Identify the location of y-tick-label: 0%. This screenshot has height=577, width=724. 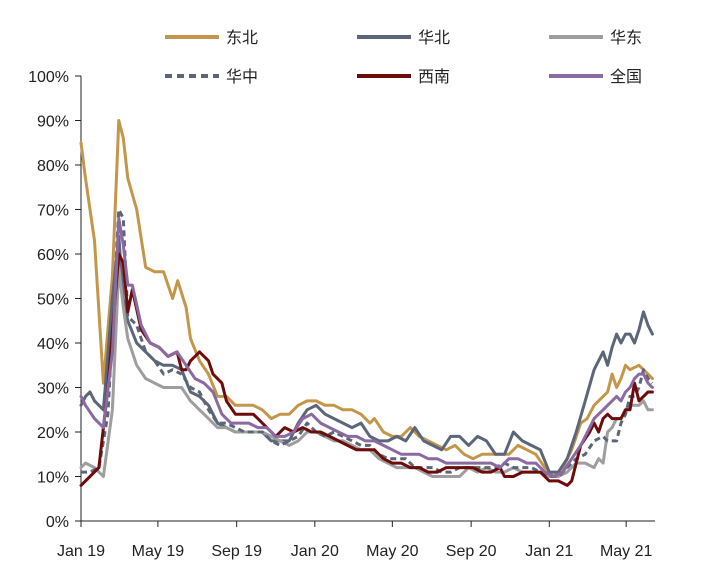
(57, 522).